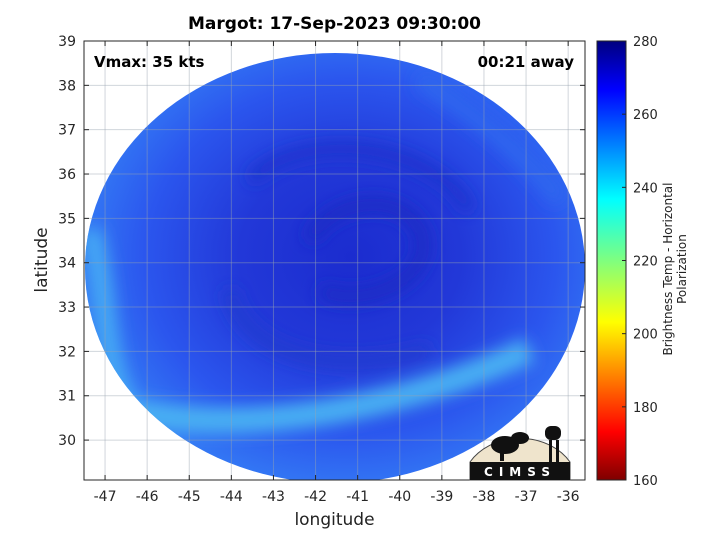 The width and height of the screenshot is (720, 540). What do you see at coordinates (67, 264) in the screenshot?
I see `y-tick-label: 34` at bounding box center [67, 264].